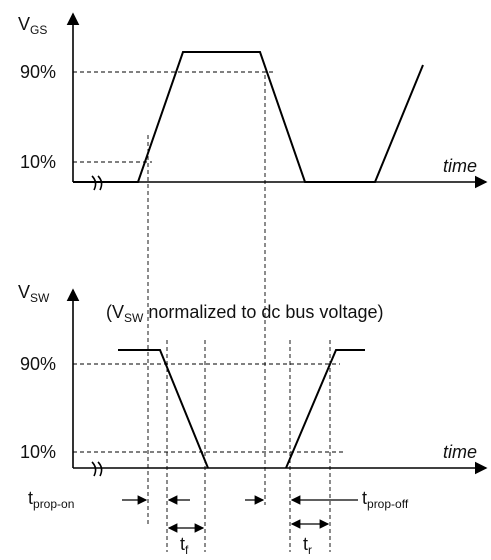  Describe the element at coordinates (51, 499) in the screenshot. I see `interval-label: tprop-on` at that location.